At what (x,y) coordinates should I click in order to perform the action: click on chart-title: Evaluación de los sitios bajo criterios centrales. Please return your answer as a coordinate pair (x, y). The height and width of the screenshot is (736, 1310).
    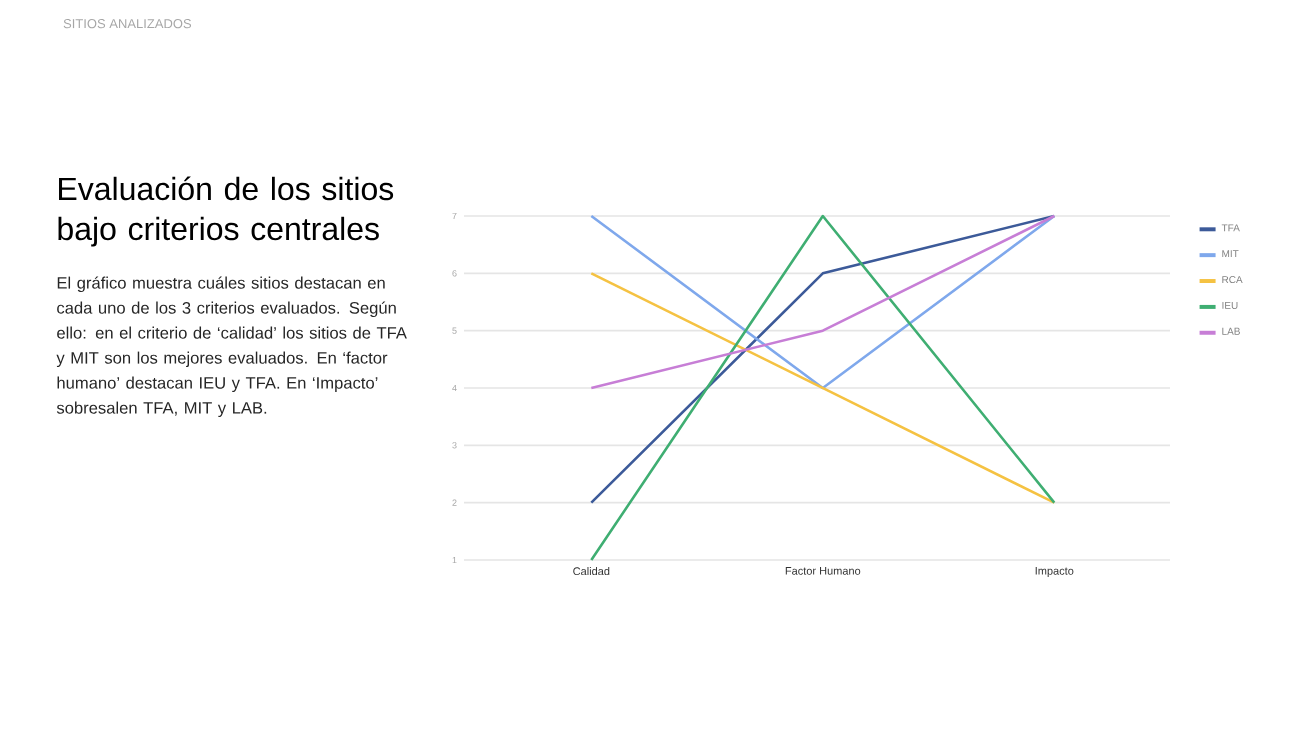
    Looking at the image, I should click on (226, 211).